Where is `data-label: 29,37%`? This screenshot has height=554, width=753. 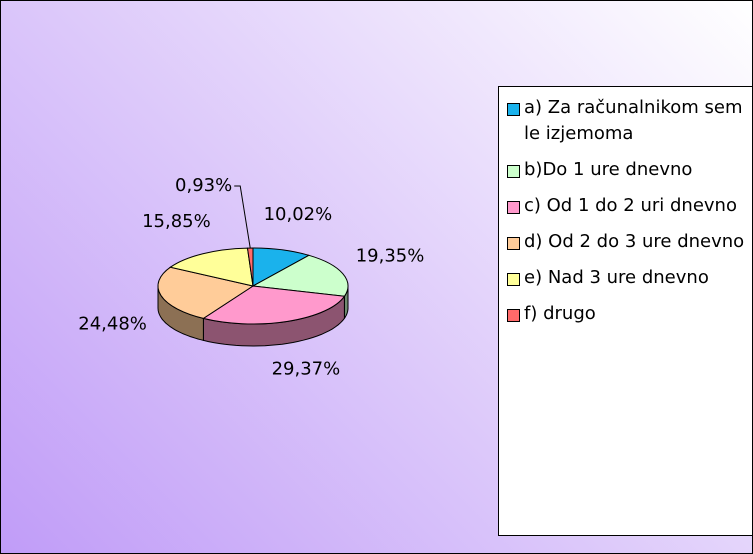
data-label: 29,37% is located at coordinates (306, 368).